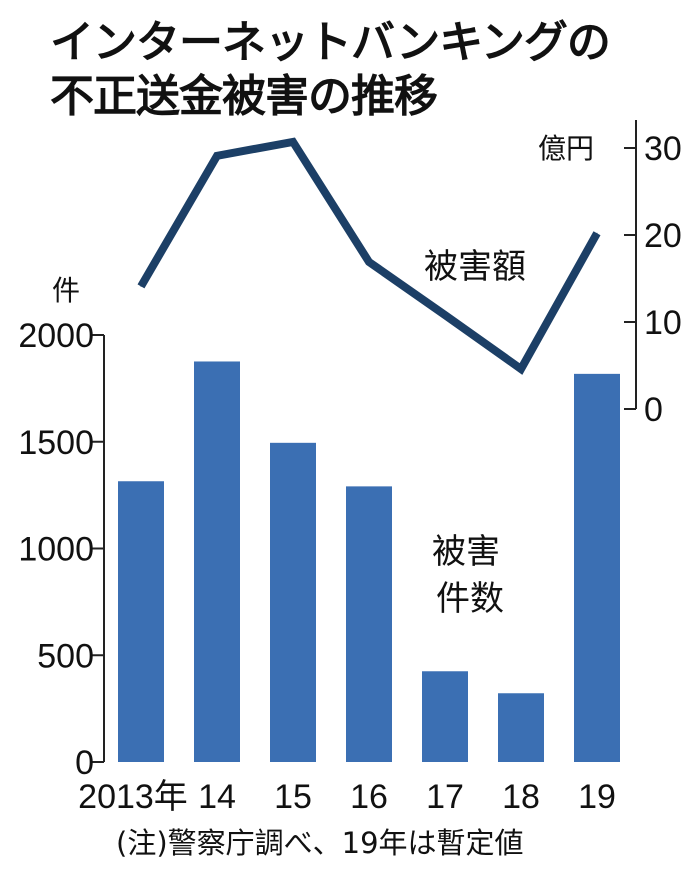 Image resolution: width=696 pixels, height=879 pixels. I want to click on x-axis-label: 19, so click(597, 797).